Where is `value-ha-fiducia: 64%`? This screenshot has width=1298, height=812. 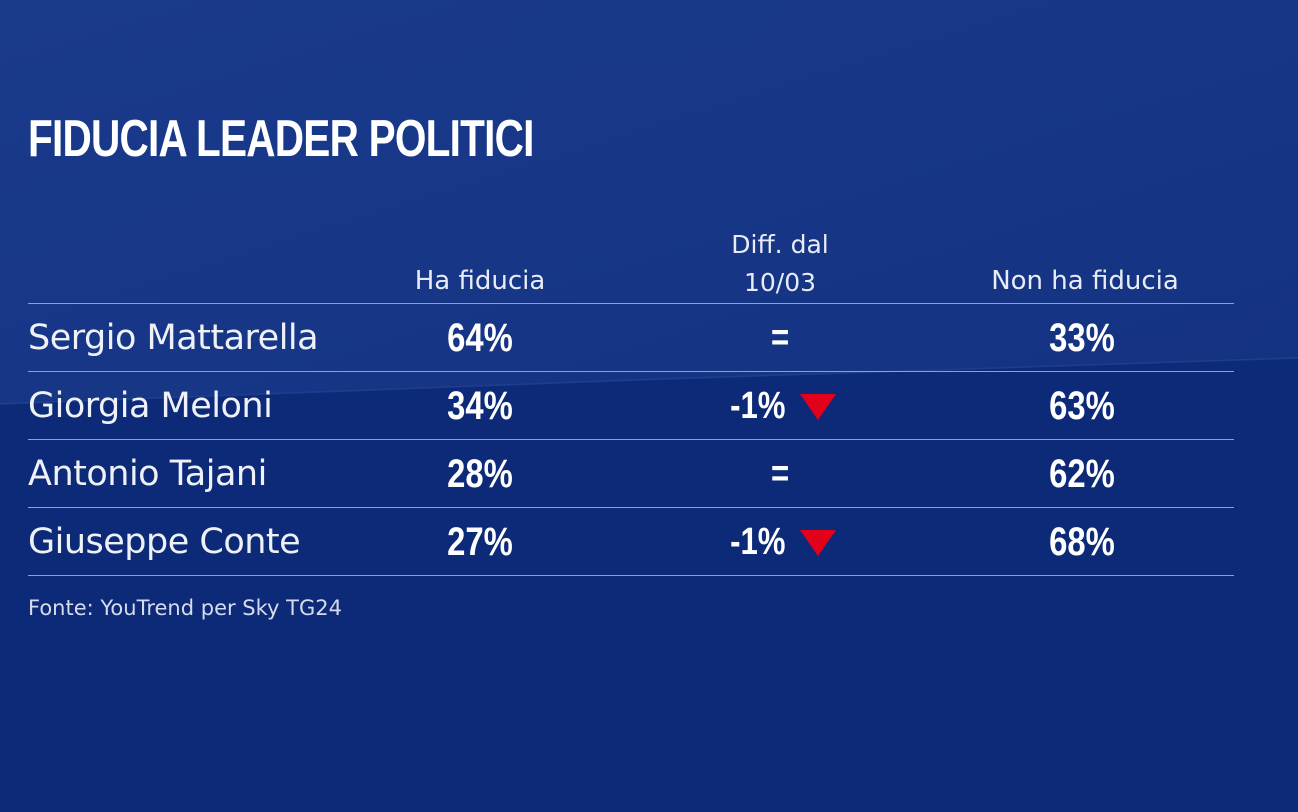
value-ha-fiducia: 64% is located at coordinates (480, 338).